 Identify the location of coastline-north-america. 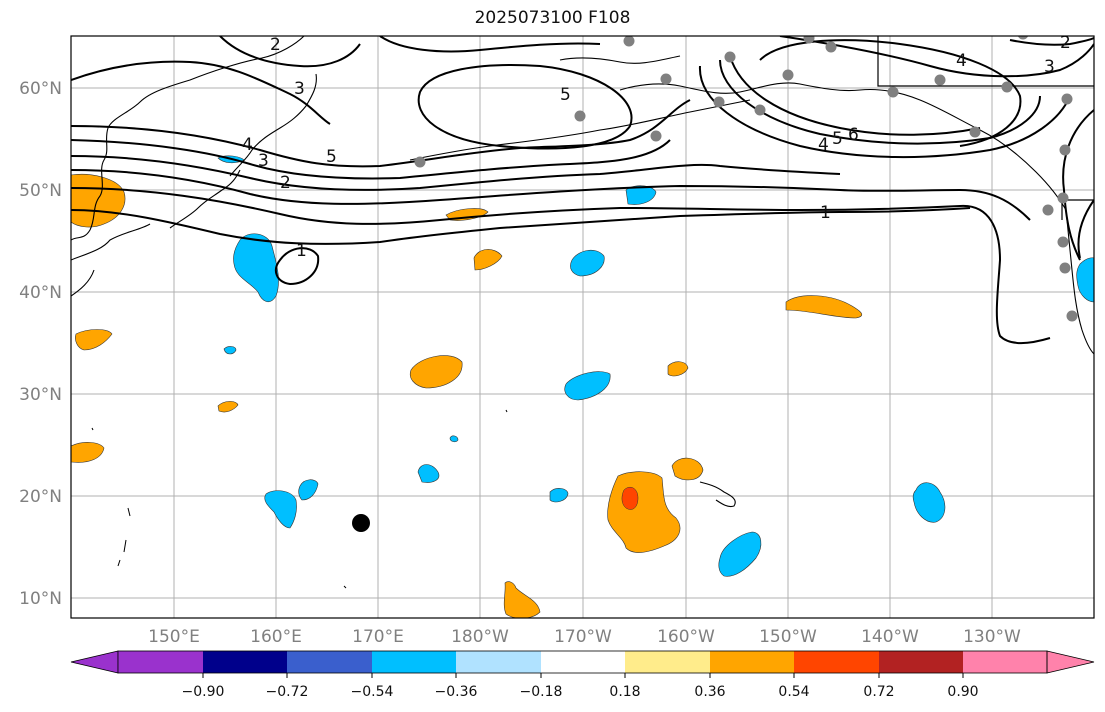
(1079, 282).